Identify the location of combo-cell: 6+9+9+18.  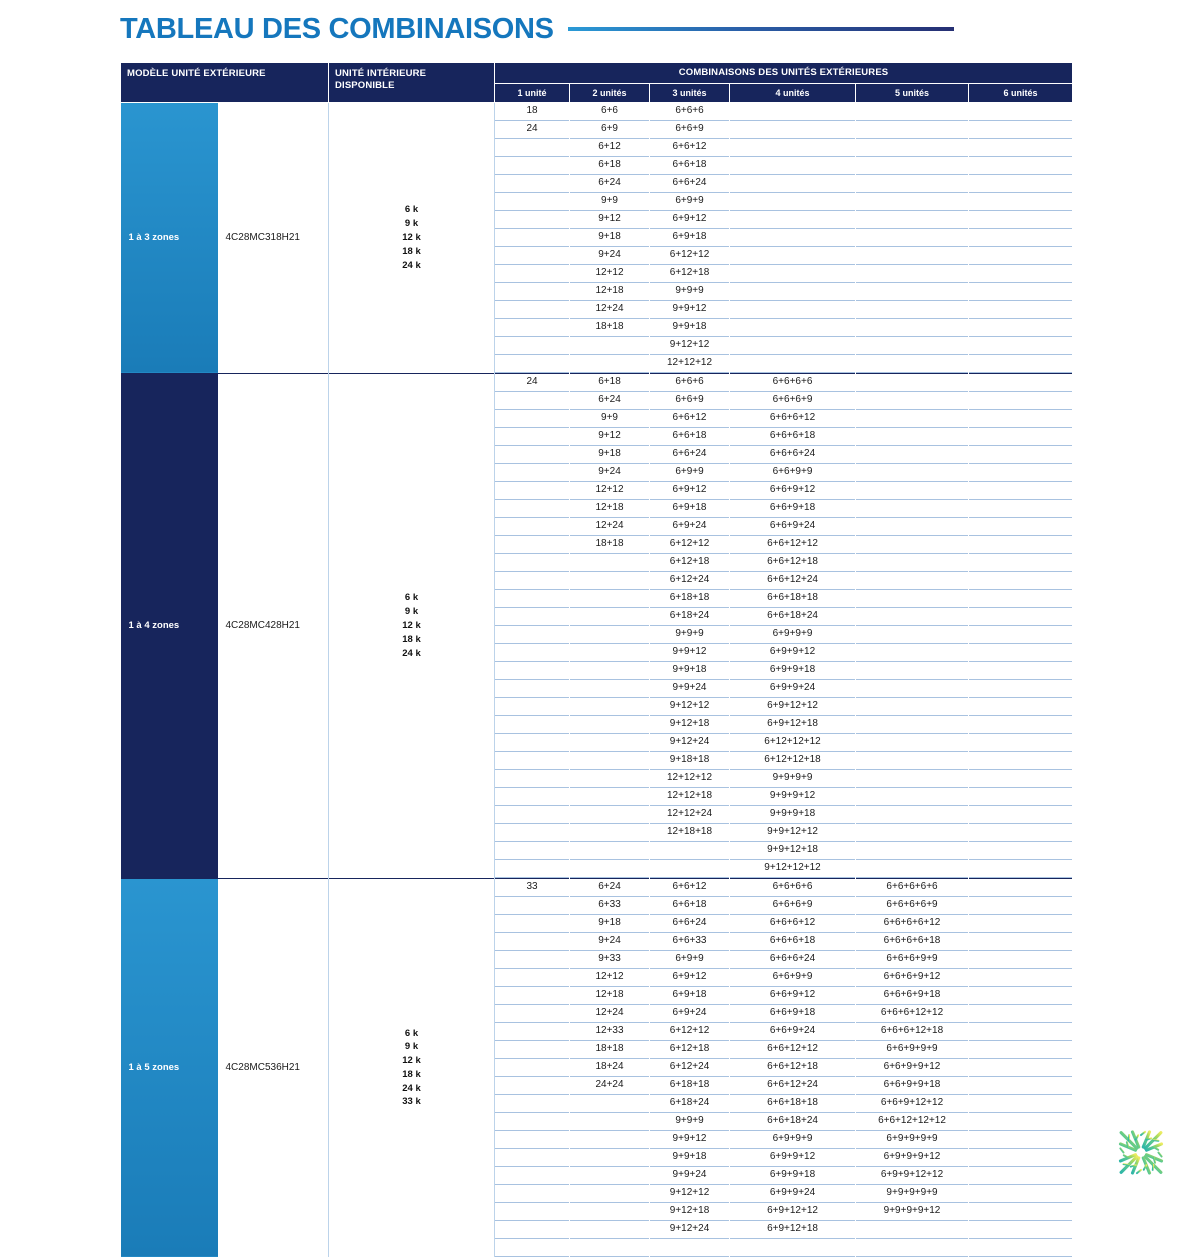
(793, 1176).